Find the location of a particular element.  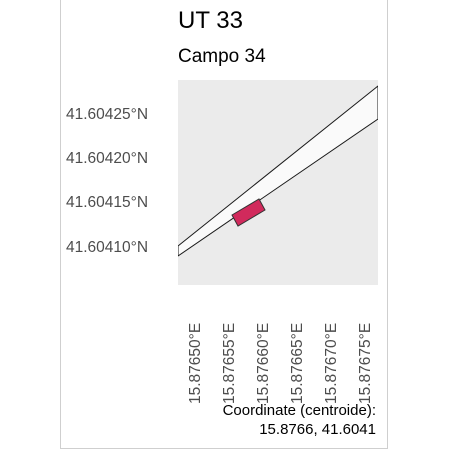

page-title: UT 33 is located at coordinates (210, 20).